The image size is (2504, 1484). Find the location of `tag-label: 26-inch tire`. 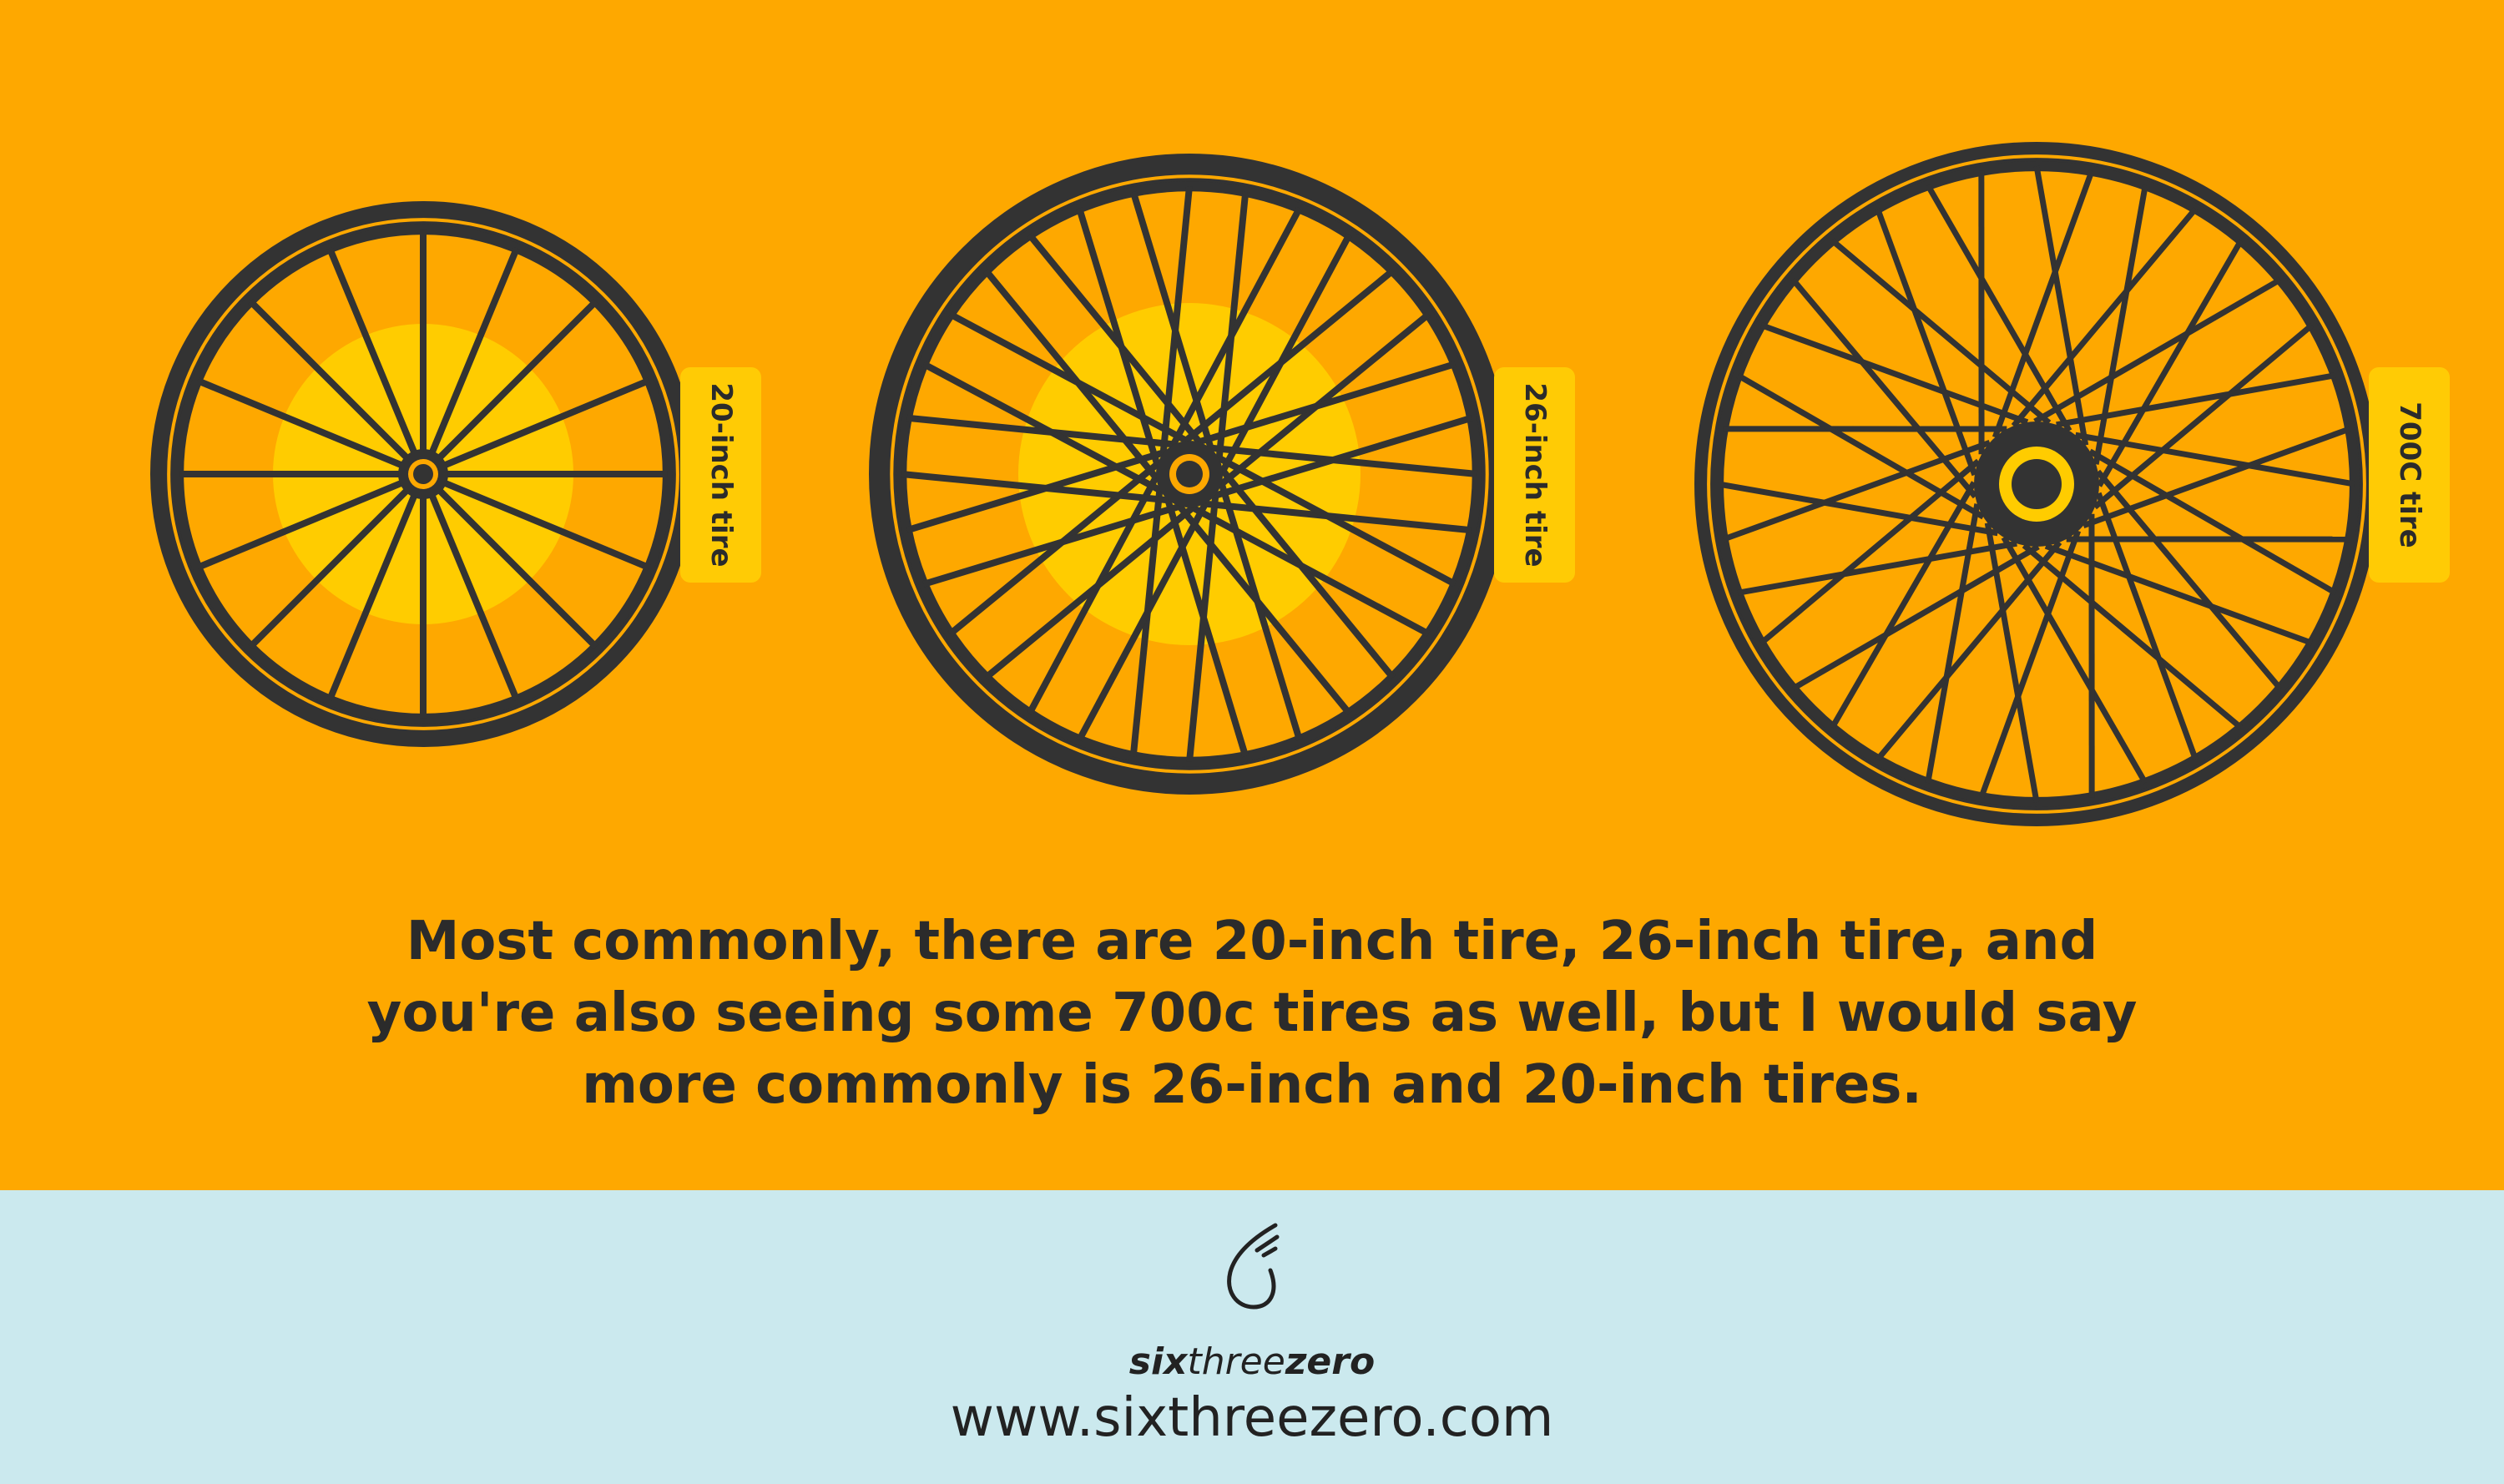

tag-label: 26-inch tire is located at coordinates (1534, 475).